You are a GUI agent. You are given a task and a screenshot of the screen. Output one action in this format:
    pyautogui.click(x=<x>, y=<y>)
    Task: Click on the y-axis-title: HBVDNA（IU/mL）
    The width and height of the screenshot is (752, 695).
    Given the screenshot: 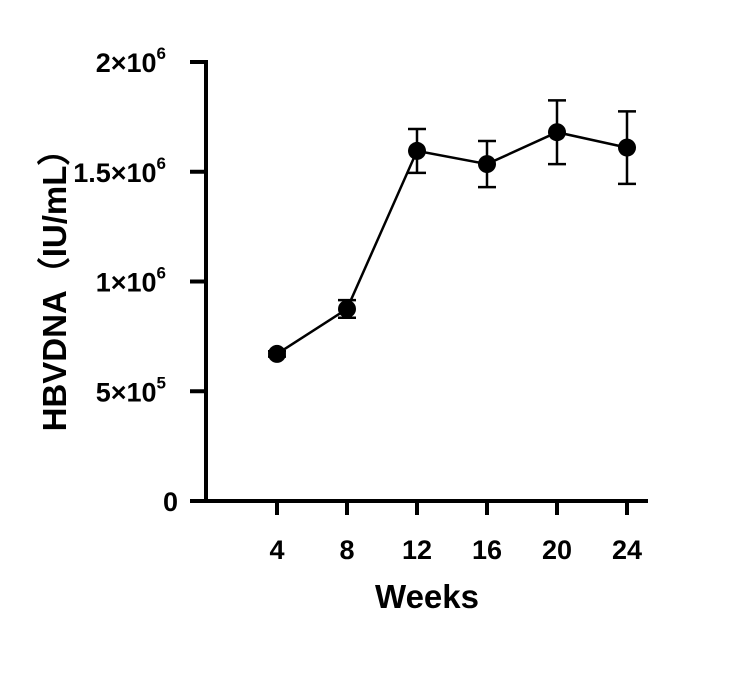 What is the action you would take?
    pyautogui.click(x=54, y=282)
    